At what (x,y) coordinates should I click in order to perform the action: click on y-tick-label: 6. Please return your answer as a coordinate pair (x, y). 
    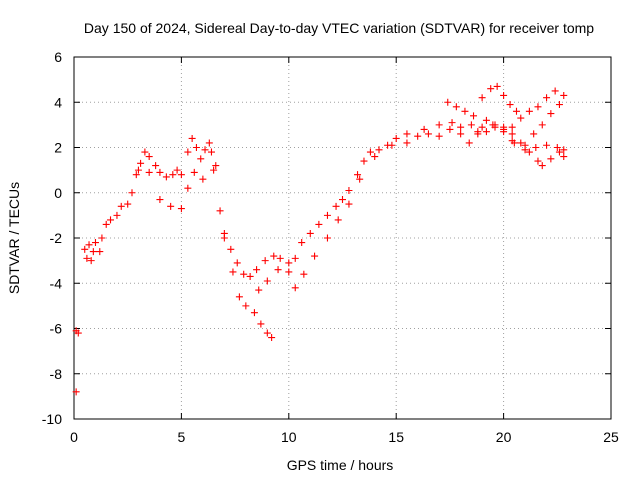
    Looking at the image, I should click on (58, 57).